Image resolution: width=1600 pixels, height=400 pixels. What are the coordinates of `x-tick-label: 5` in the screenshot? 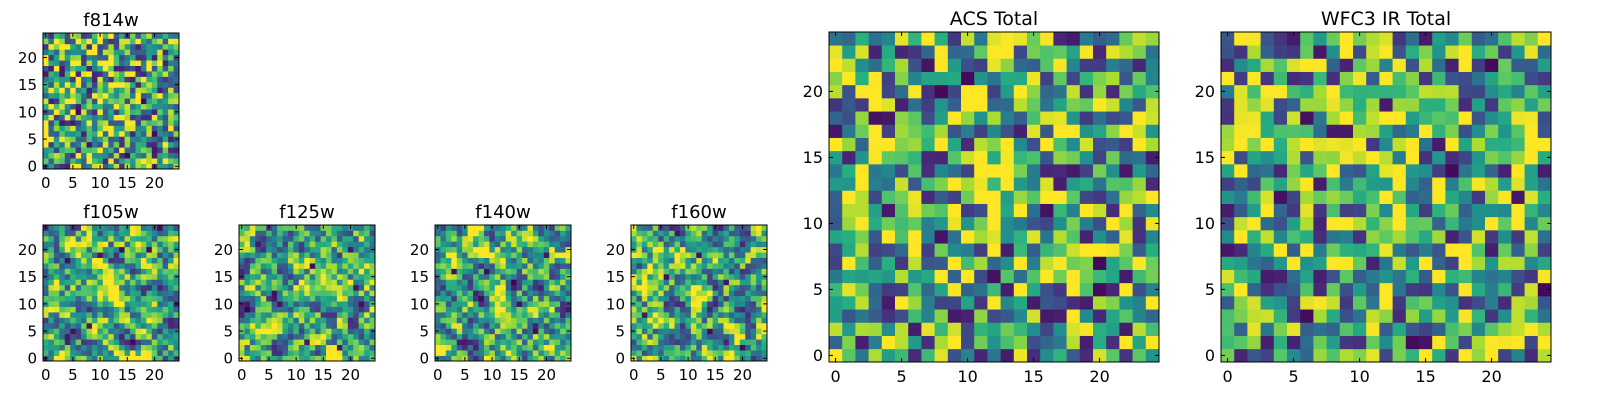 It's located at (661, 375).